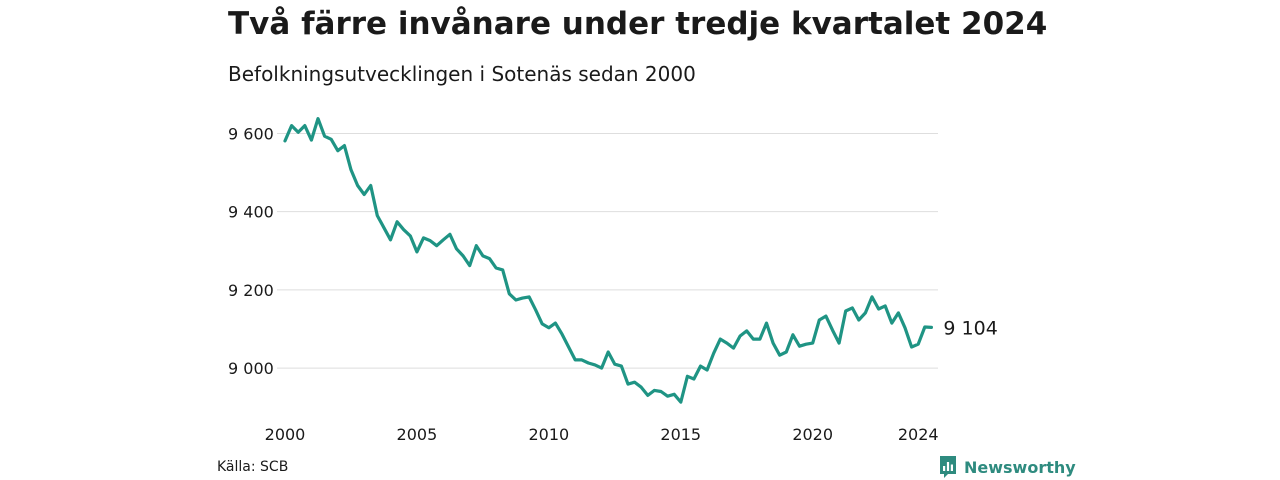  Describe the element at coordinates (251, 368) in the screenshot. I see `y-tick-label: 9 000` at that location.